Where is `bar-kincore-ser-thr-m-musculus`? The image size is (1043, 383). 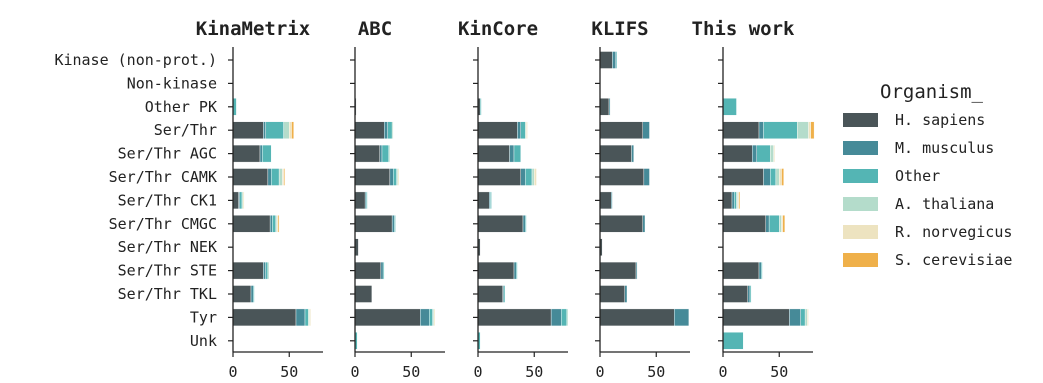
bar-kincore-ser-thr-m-musculus is located at coordinates (519, 130).